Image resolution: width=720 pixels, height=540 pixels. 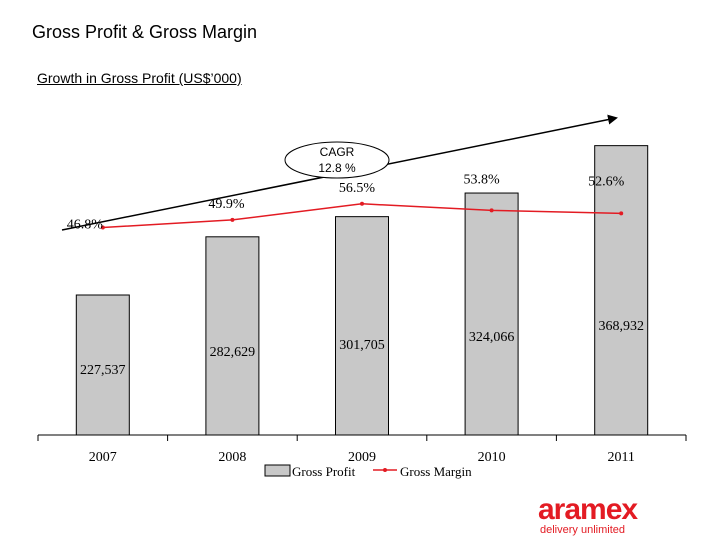 What do you see at coordinates (582, 530) in the screenshot?
I see `logo-tagline: delivery unlimited` at bounding box center [582, 530].